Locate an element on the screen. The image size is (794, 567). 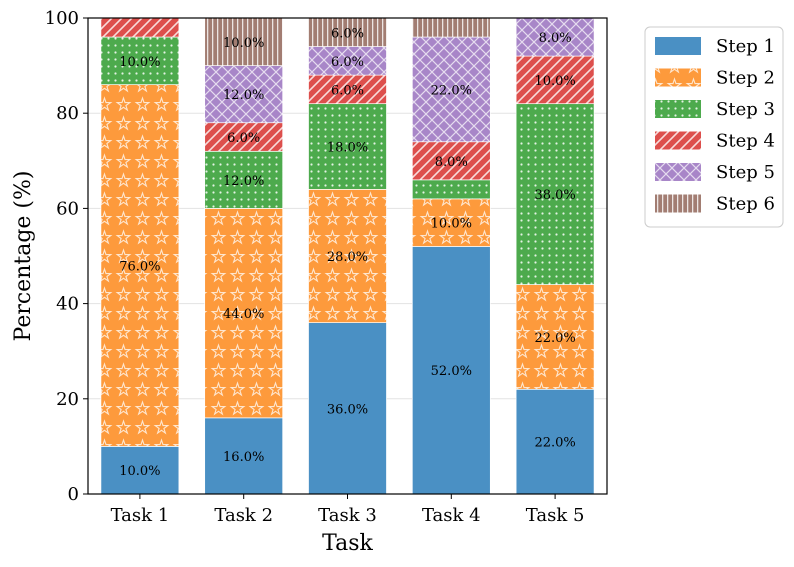
legend: Step 1 Step 2 Step 3 Step 4 Step 5 Step 6 is located at coordinates (714, 127).